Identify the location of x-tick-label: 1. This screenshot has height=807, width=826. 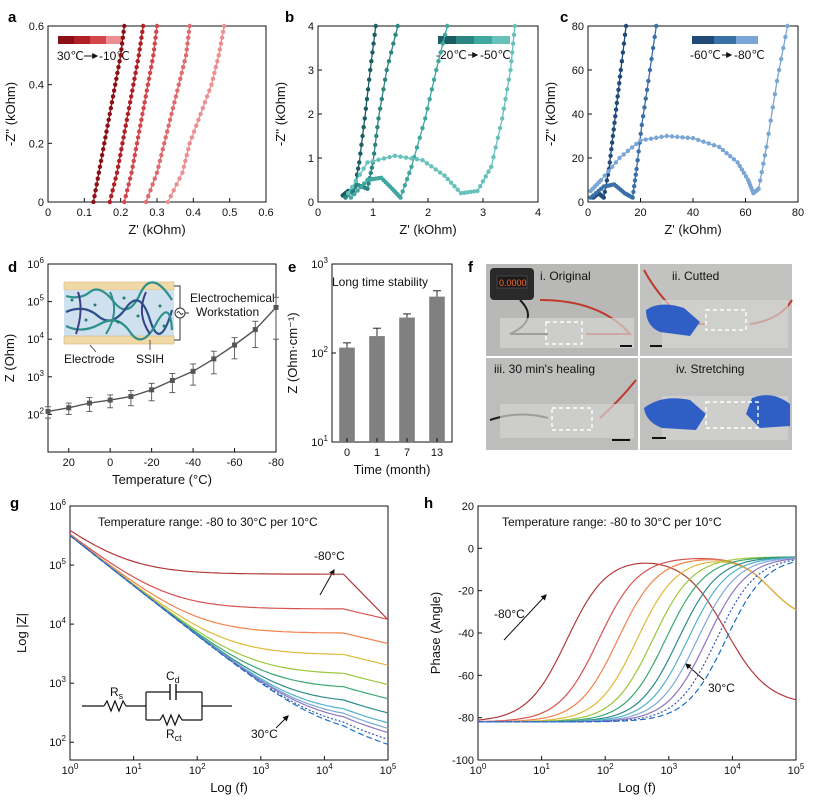
(377, 453).